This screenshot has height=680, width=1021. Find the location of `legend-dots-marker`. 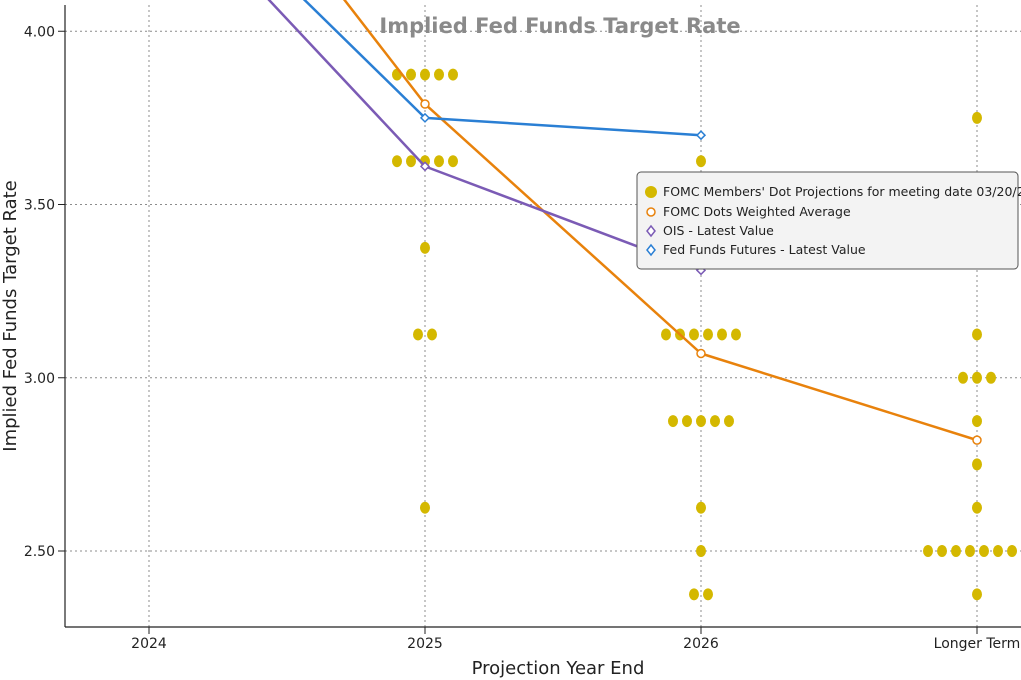

legend-dots-marker is located at coordinates (651, 192).